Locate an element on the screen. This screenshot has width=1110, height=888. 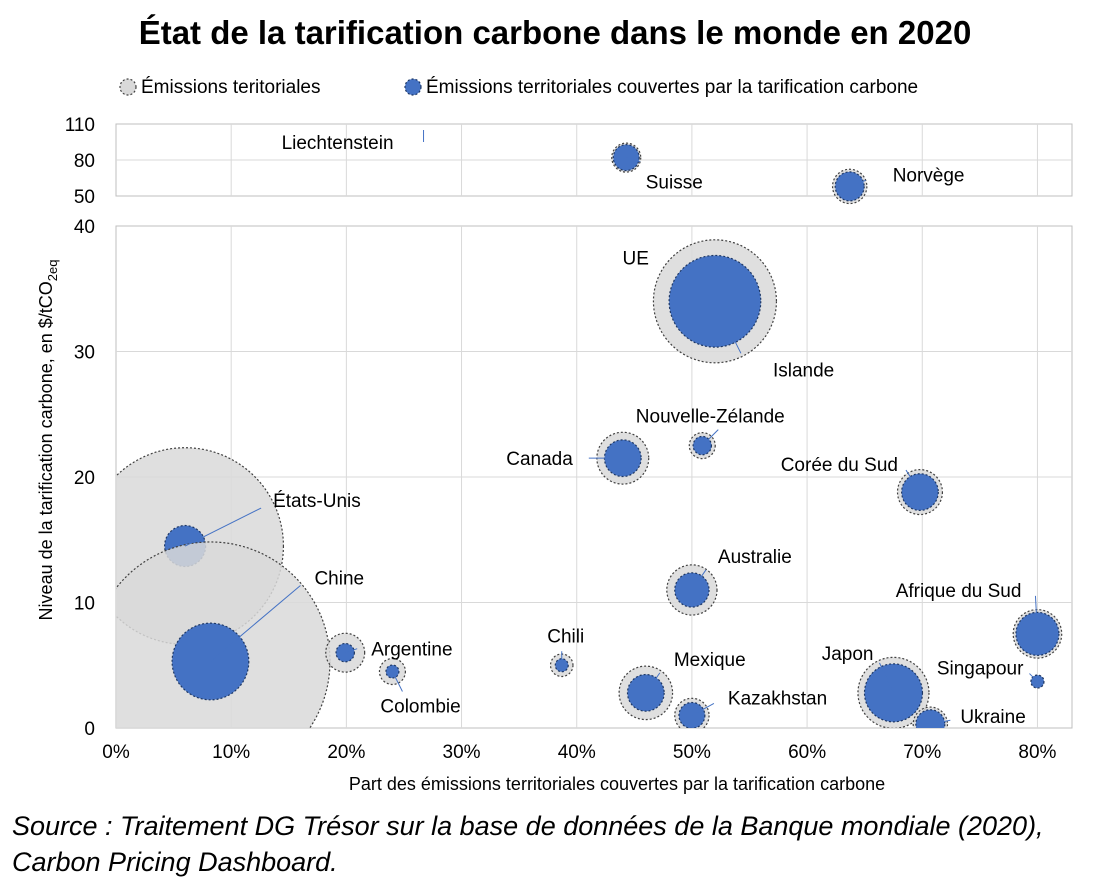
point-label: Japon is located at coordinates (848, 654).